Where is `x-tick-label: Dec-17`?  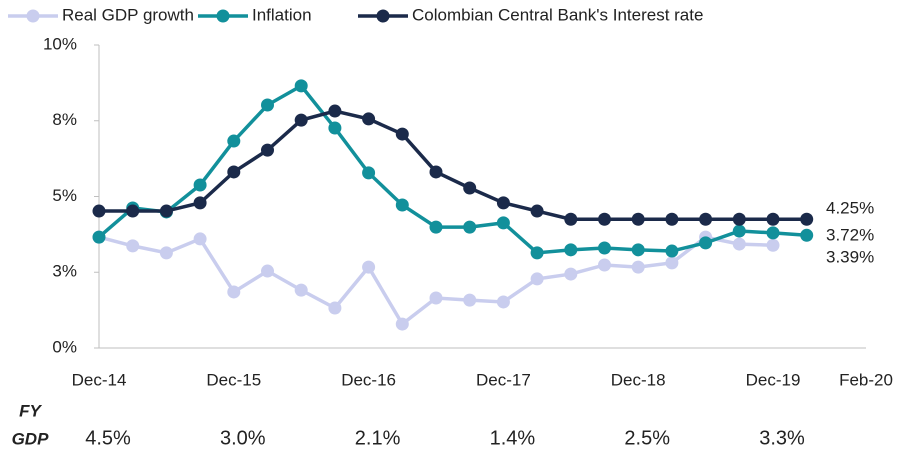 x-tick-label: Dec-17 is located at coordinates (503, 379).